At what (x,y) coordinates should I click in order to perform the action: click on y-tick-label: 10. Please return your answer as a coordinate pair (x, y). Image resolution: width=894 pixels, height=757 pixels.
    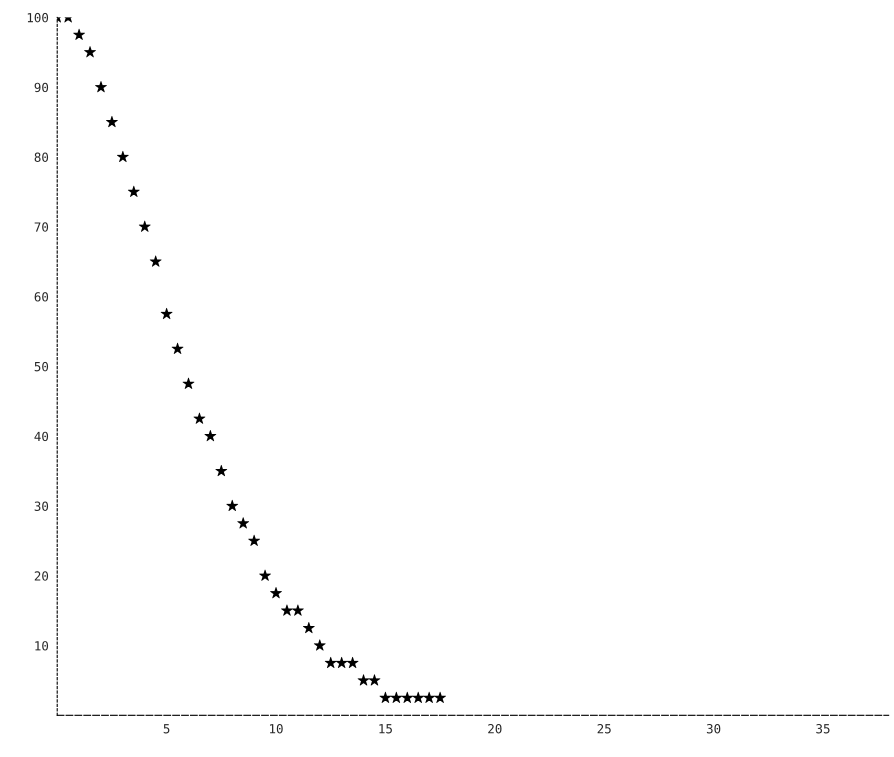
    Looking at the image, I should click on (41, 646).